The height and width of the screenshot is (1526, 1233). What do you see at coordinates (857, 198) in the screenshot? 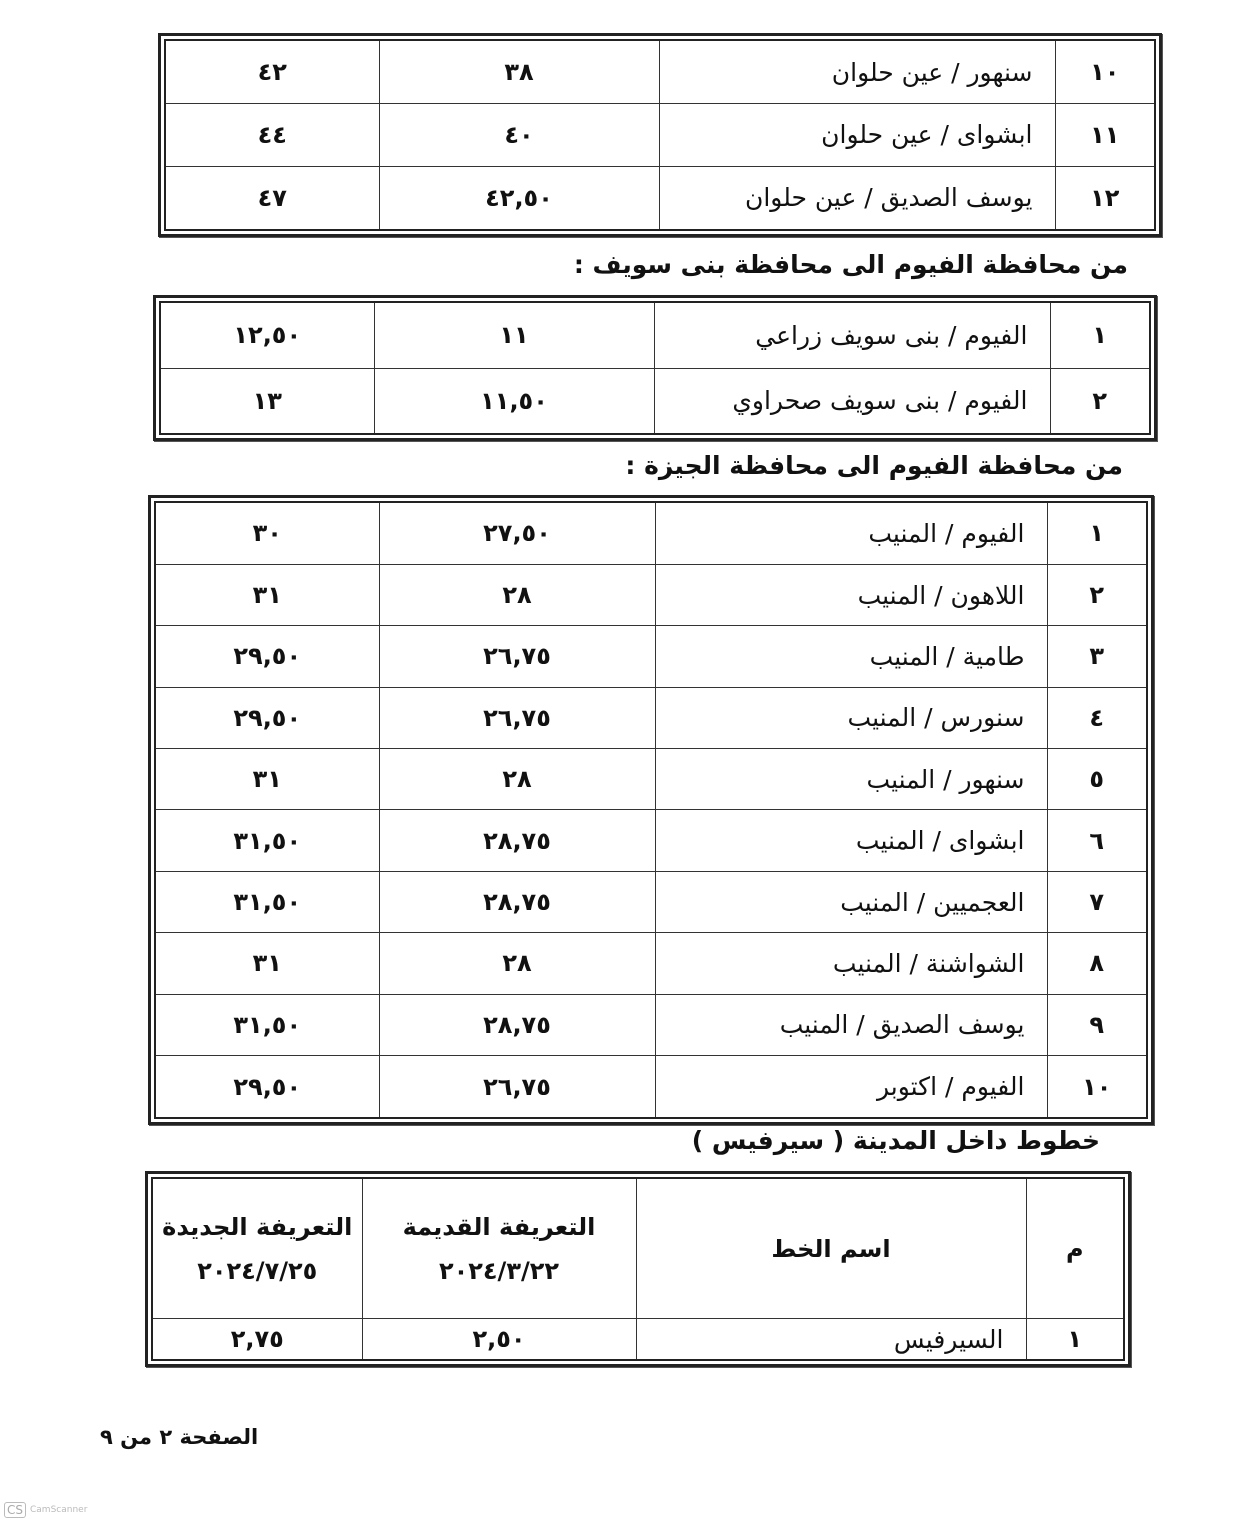
I see `line-name: يوسف الصديق / عين حلوان` at bounding box center [857, 198].